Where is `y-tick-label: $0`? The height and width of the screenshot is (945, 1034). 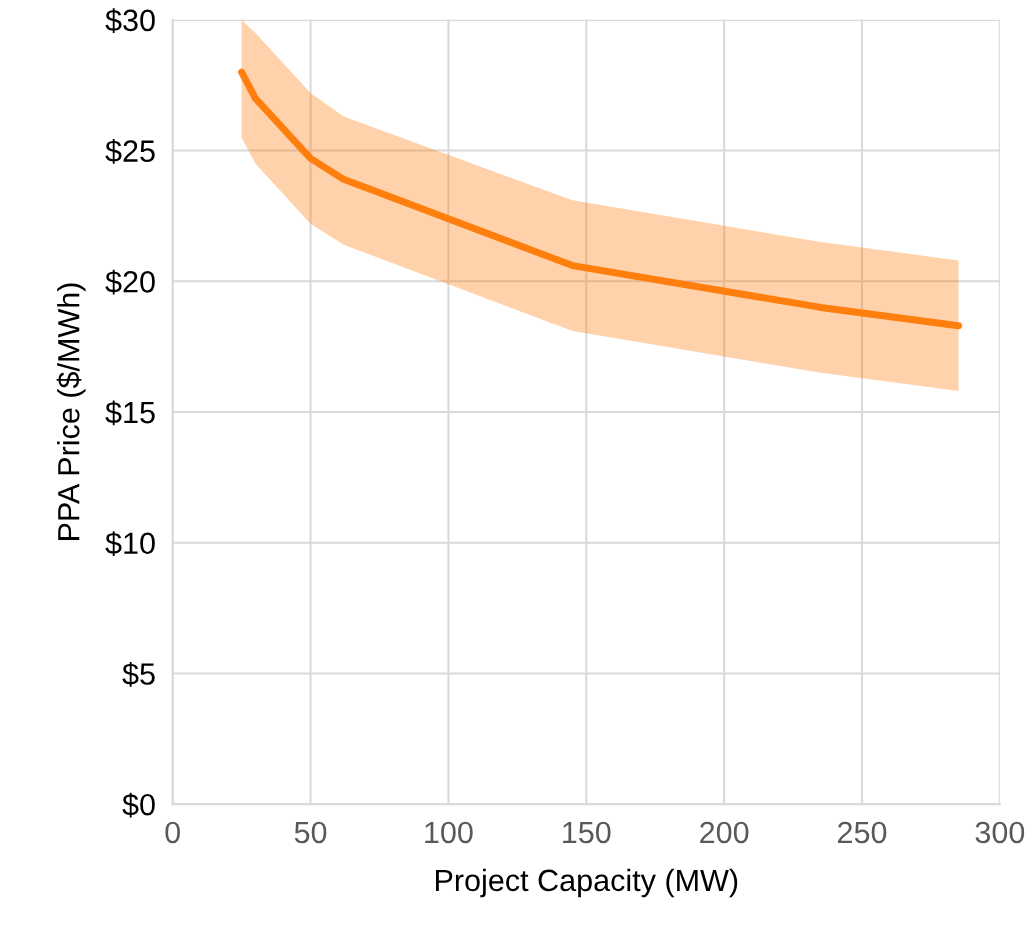 y-tick-label: $0 is located at coordinates (138, 805).